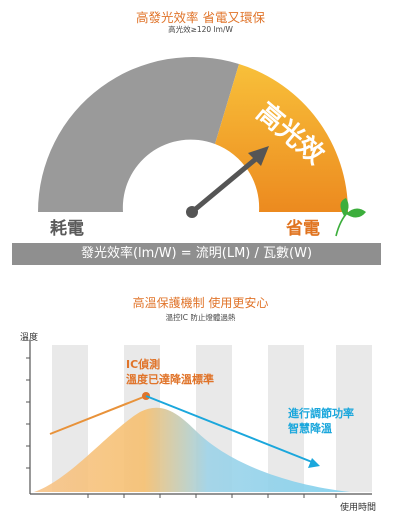 This screenshot has width=401, height=524. Describe the element at coordinates (67, 229) in the screenshot. I see `power-consuming-label: 耗電` at that location.